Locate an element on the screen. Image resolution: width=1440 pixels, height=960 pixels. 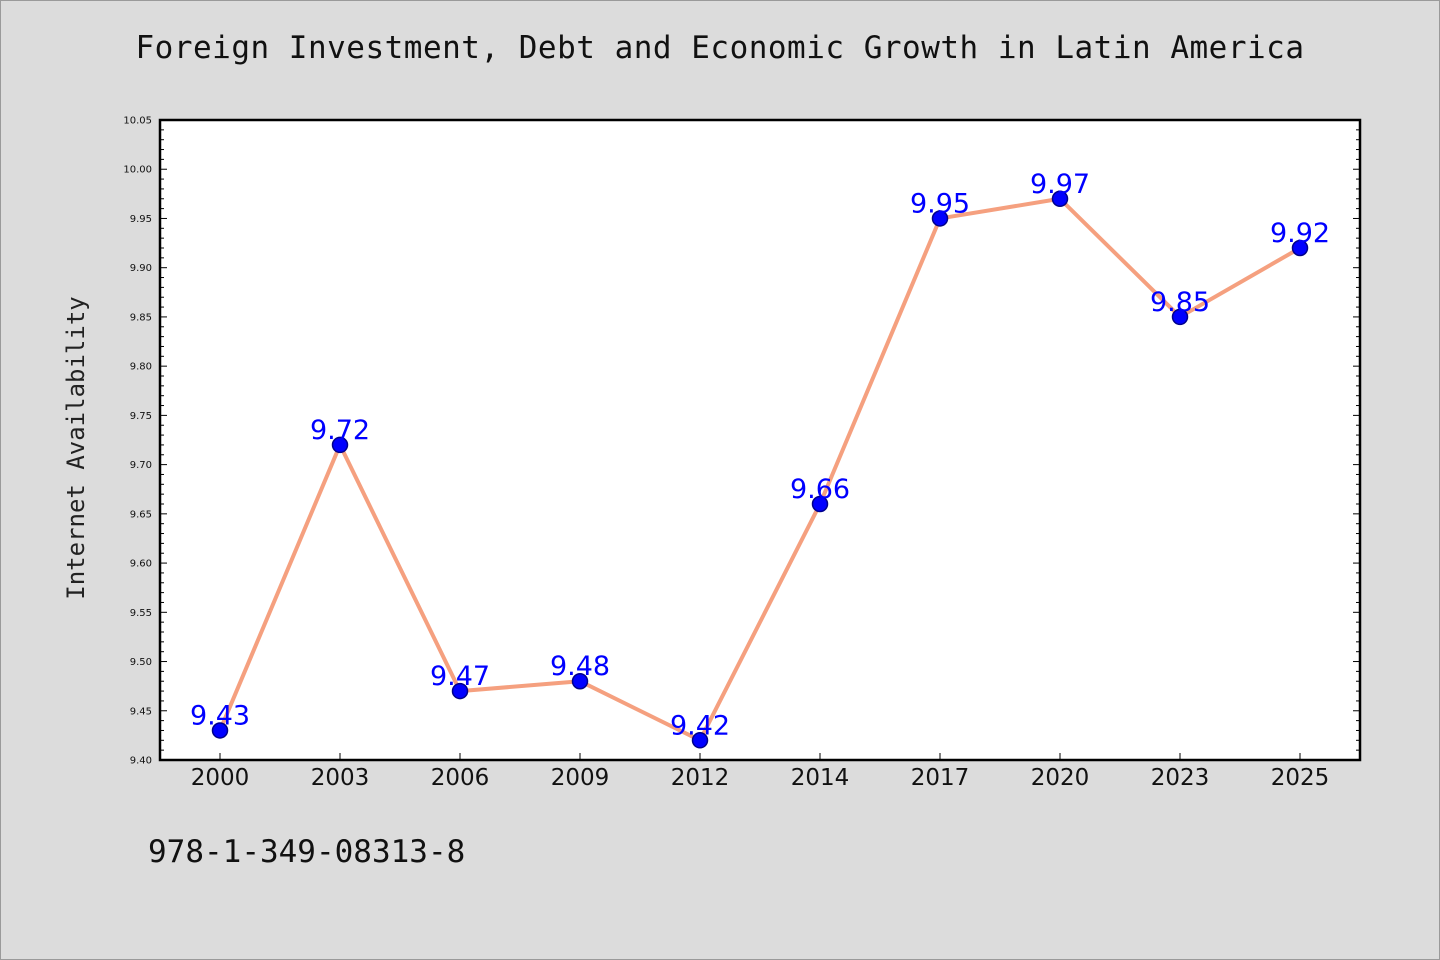
data-label: 9.43 is located at coordinates (220, 715).